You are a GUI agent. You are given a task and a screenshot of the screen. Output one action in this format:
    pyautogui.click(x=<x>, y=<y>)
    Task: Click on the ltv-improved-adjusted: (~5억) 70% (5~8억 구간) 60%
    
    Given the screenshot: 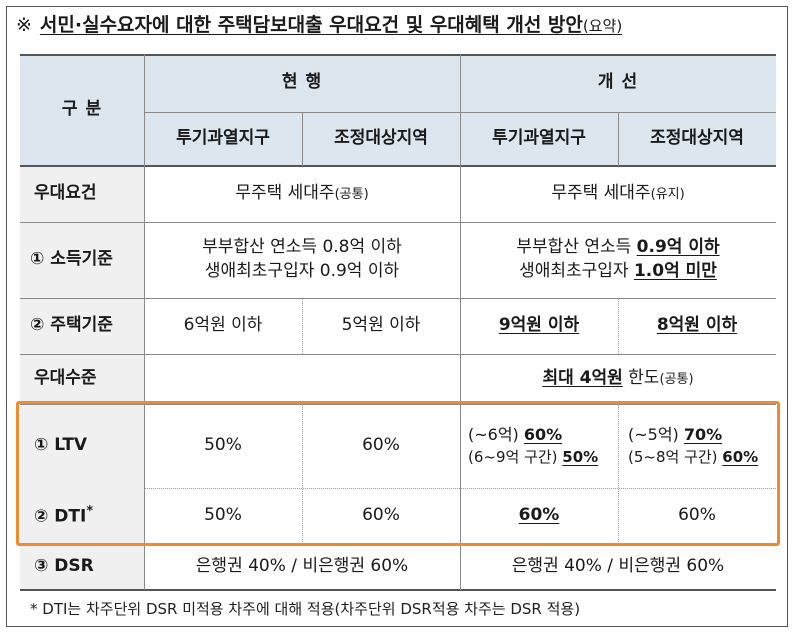 What is the action you would take?
    pyautogui.click(x=697, y=446)
    